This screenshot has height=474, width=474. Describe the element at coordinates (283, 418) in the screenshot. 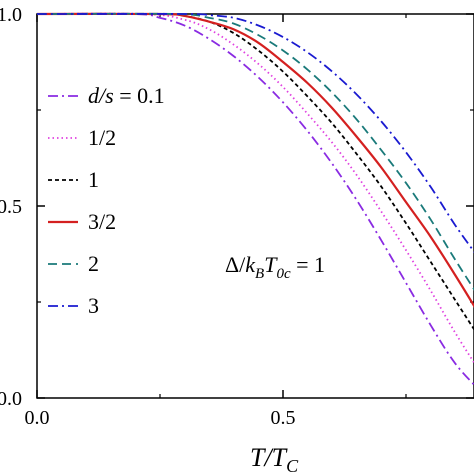

I see `x-tick-label: 0.5` at that location.